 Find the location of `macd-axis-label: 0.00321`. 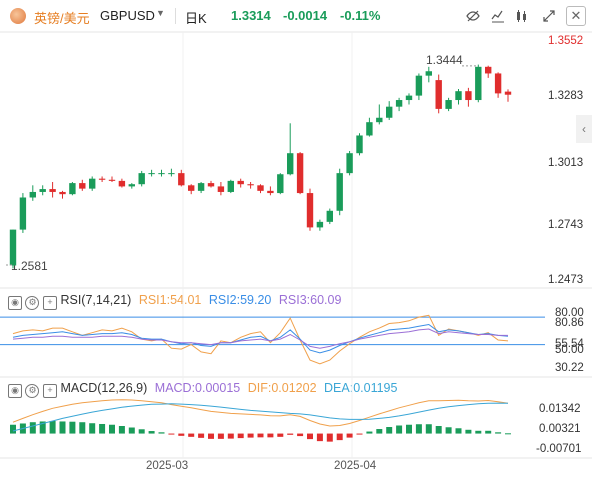

macd-axis-label: 0.00321 is located at coordinates (560, 429).